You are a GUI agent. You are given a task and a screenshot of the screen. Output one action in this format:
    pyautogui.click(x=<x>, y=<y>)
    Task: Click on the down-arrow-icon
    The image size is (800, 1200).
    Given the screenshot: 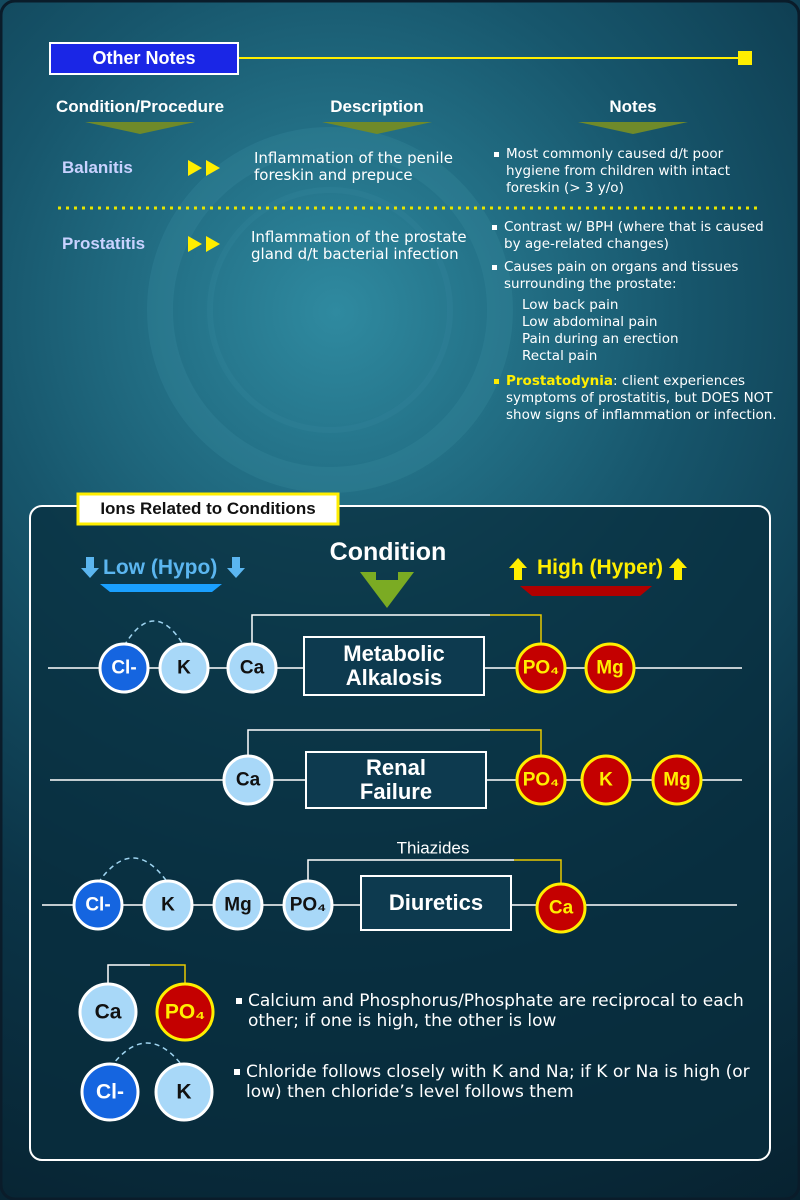 What is the action you would take?
    pyautogui.click(x=163, y=567)
    